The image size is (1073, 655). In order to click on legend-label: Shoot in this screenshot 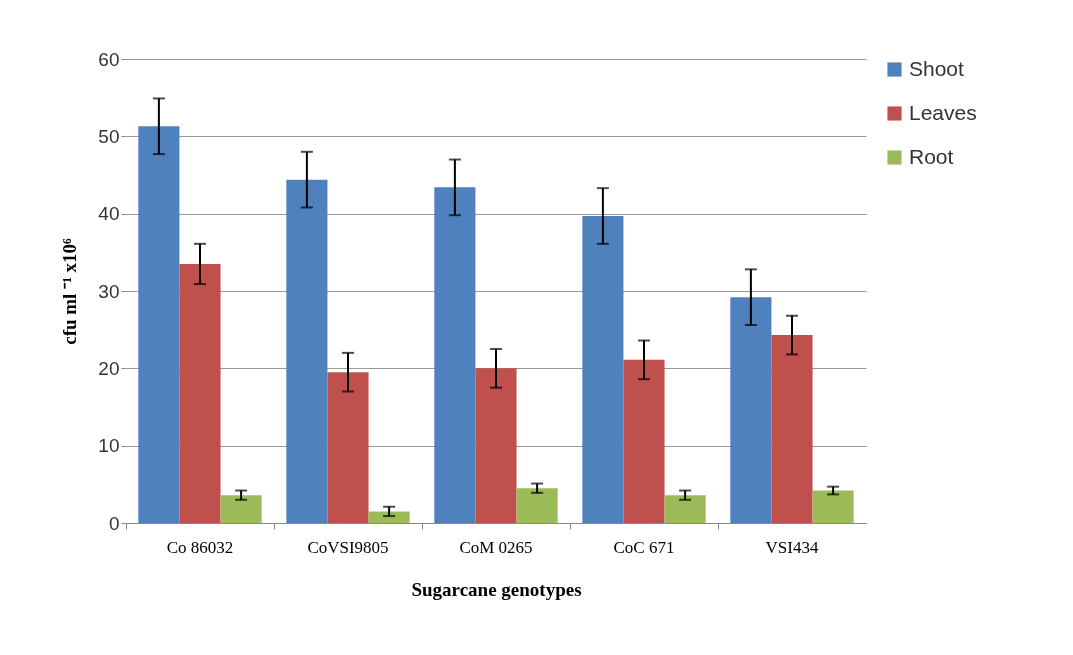, I will do `click(937, 68)`.